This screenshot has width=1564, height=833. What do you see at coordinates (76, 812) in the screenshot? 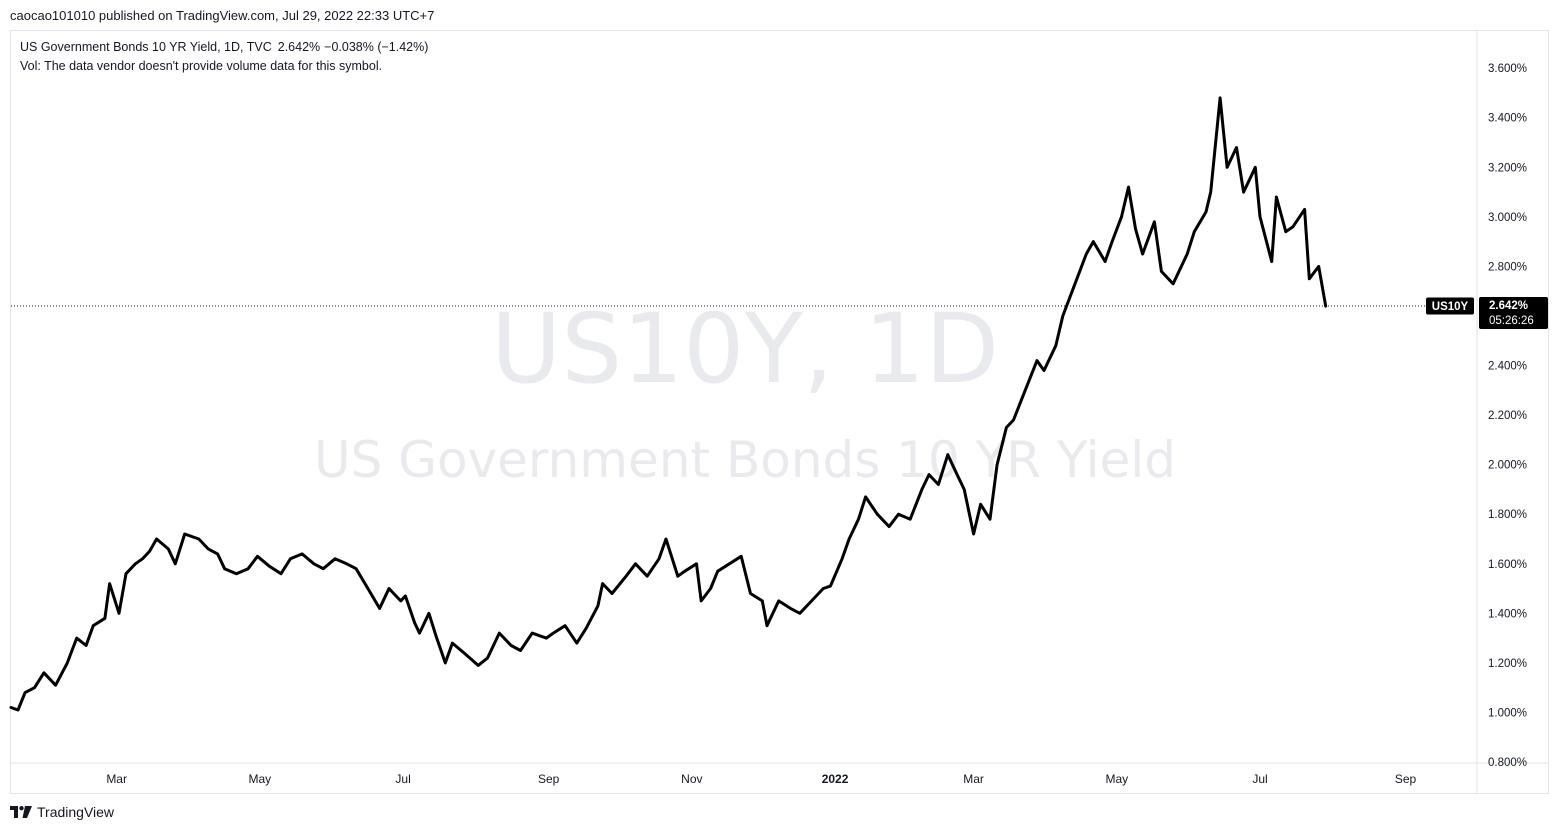
I see `footer-brand-label: TradingView` at bounding box center [76, 812].